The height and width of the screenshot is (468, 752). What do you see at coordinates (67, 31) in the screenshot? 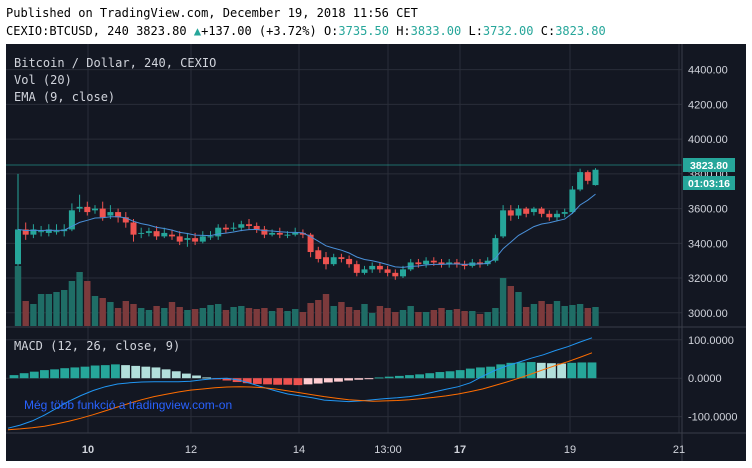
I see `symbol-name: CEXIO:BTCUSD, 240` at bounding box center [67, 31].